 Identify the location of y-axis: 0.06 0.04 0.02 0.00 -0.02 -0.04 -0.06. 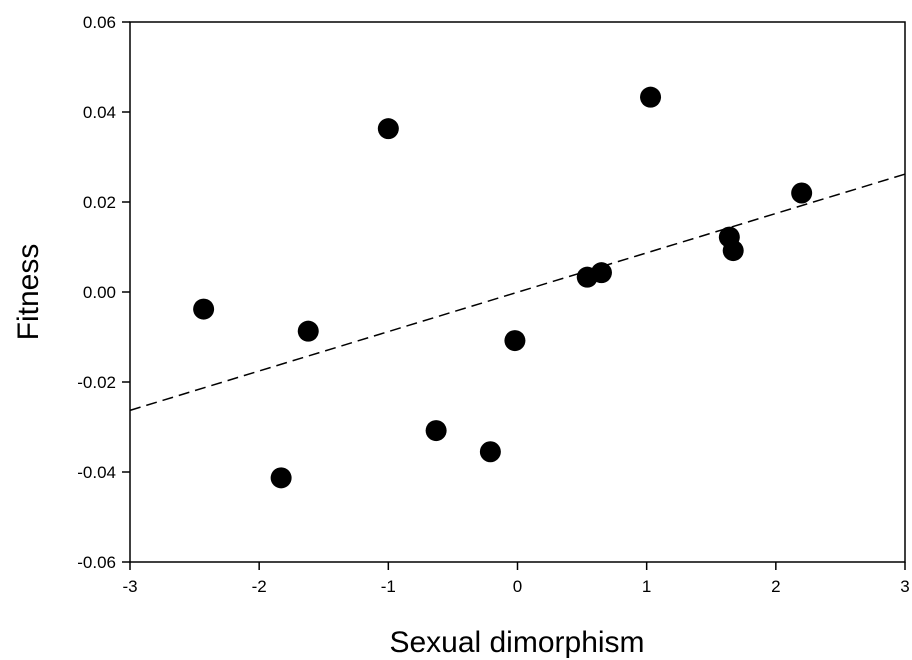
(103, 292).